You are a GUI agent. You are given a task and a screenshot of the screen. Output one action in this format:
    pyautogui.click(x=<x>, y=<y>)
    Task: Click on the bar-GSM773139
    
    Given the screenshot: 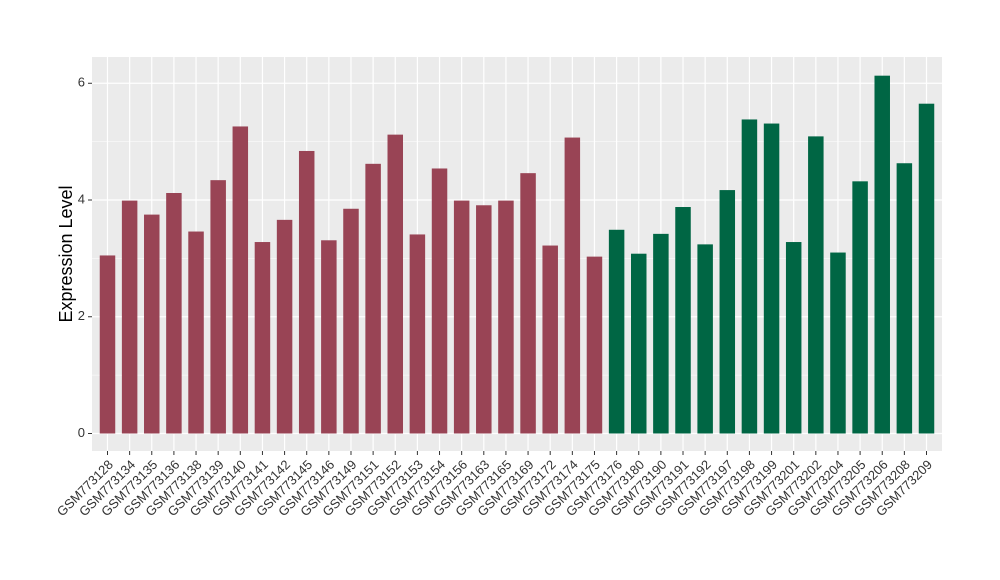 What is the action you would take?
    pyautogui.click(x=218, y=307)
    